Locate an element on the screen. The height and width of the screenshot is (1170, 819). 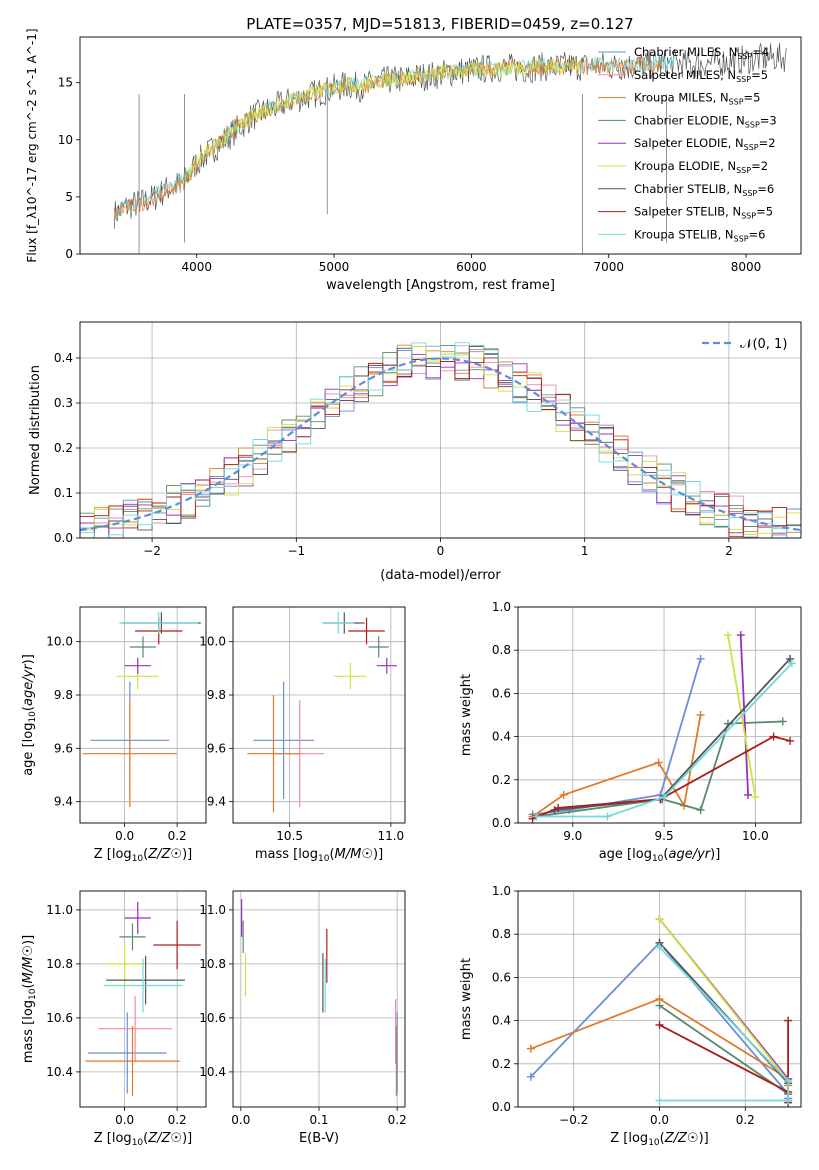
x-tick-label: 9.0 is located at coordinates (572, 836).